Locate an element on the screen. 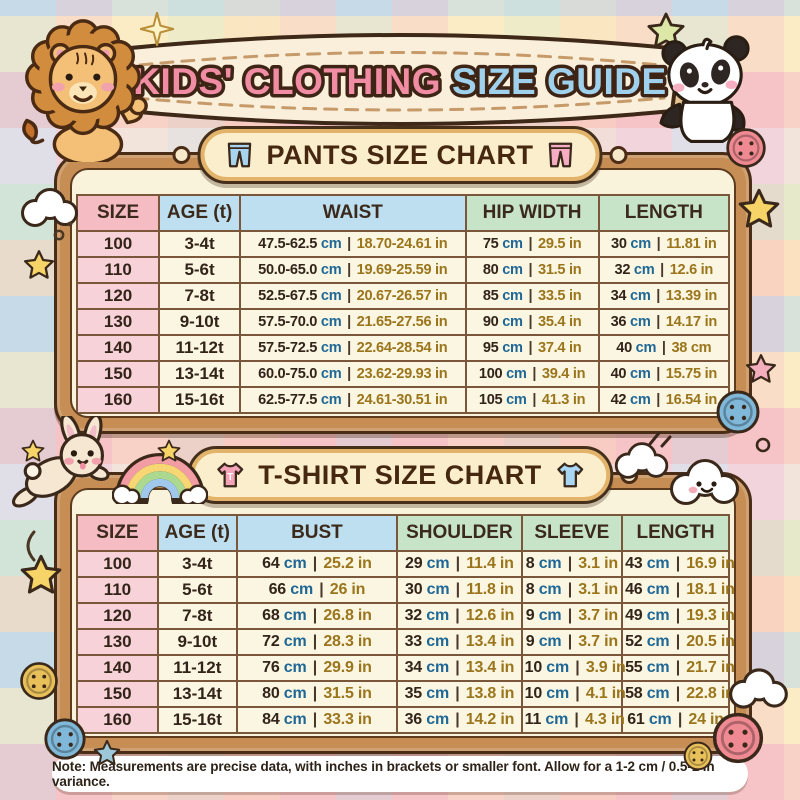 The width and height of the screenshot is (800, 800). measure-cell: 40 cm | 15.75 in is located at coordinates (664, 374).